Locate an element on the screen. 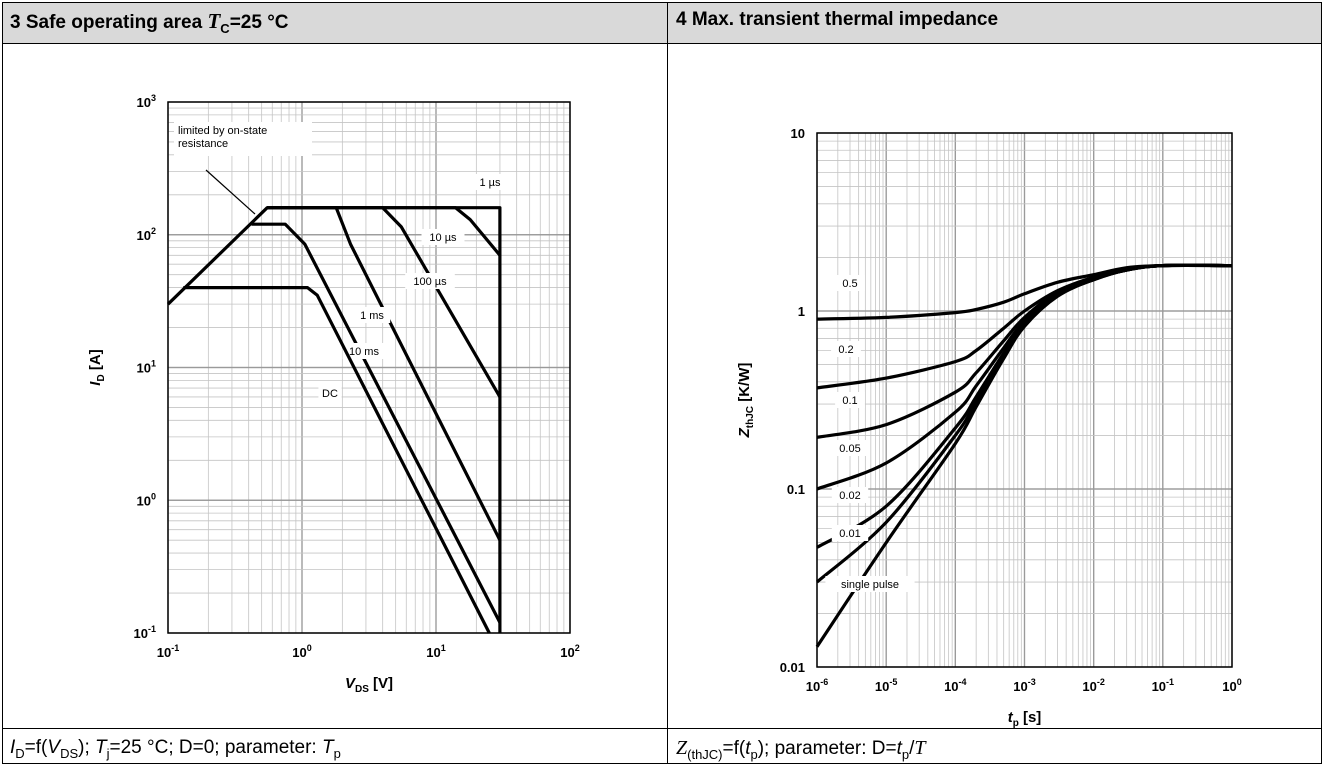  x-tick-label: 10⁻⁵ is located at coordinates (886, 685).